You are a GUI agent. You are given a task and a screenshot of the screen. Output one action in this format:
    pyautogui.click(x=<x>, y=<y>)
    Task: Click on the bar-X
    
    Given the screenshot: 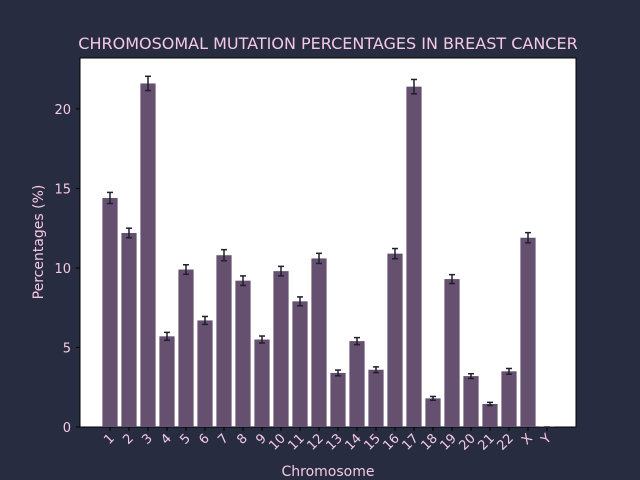 What is the action you would take?
    pyautogui.click(x=528, y=332)
    